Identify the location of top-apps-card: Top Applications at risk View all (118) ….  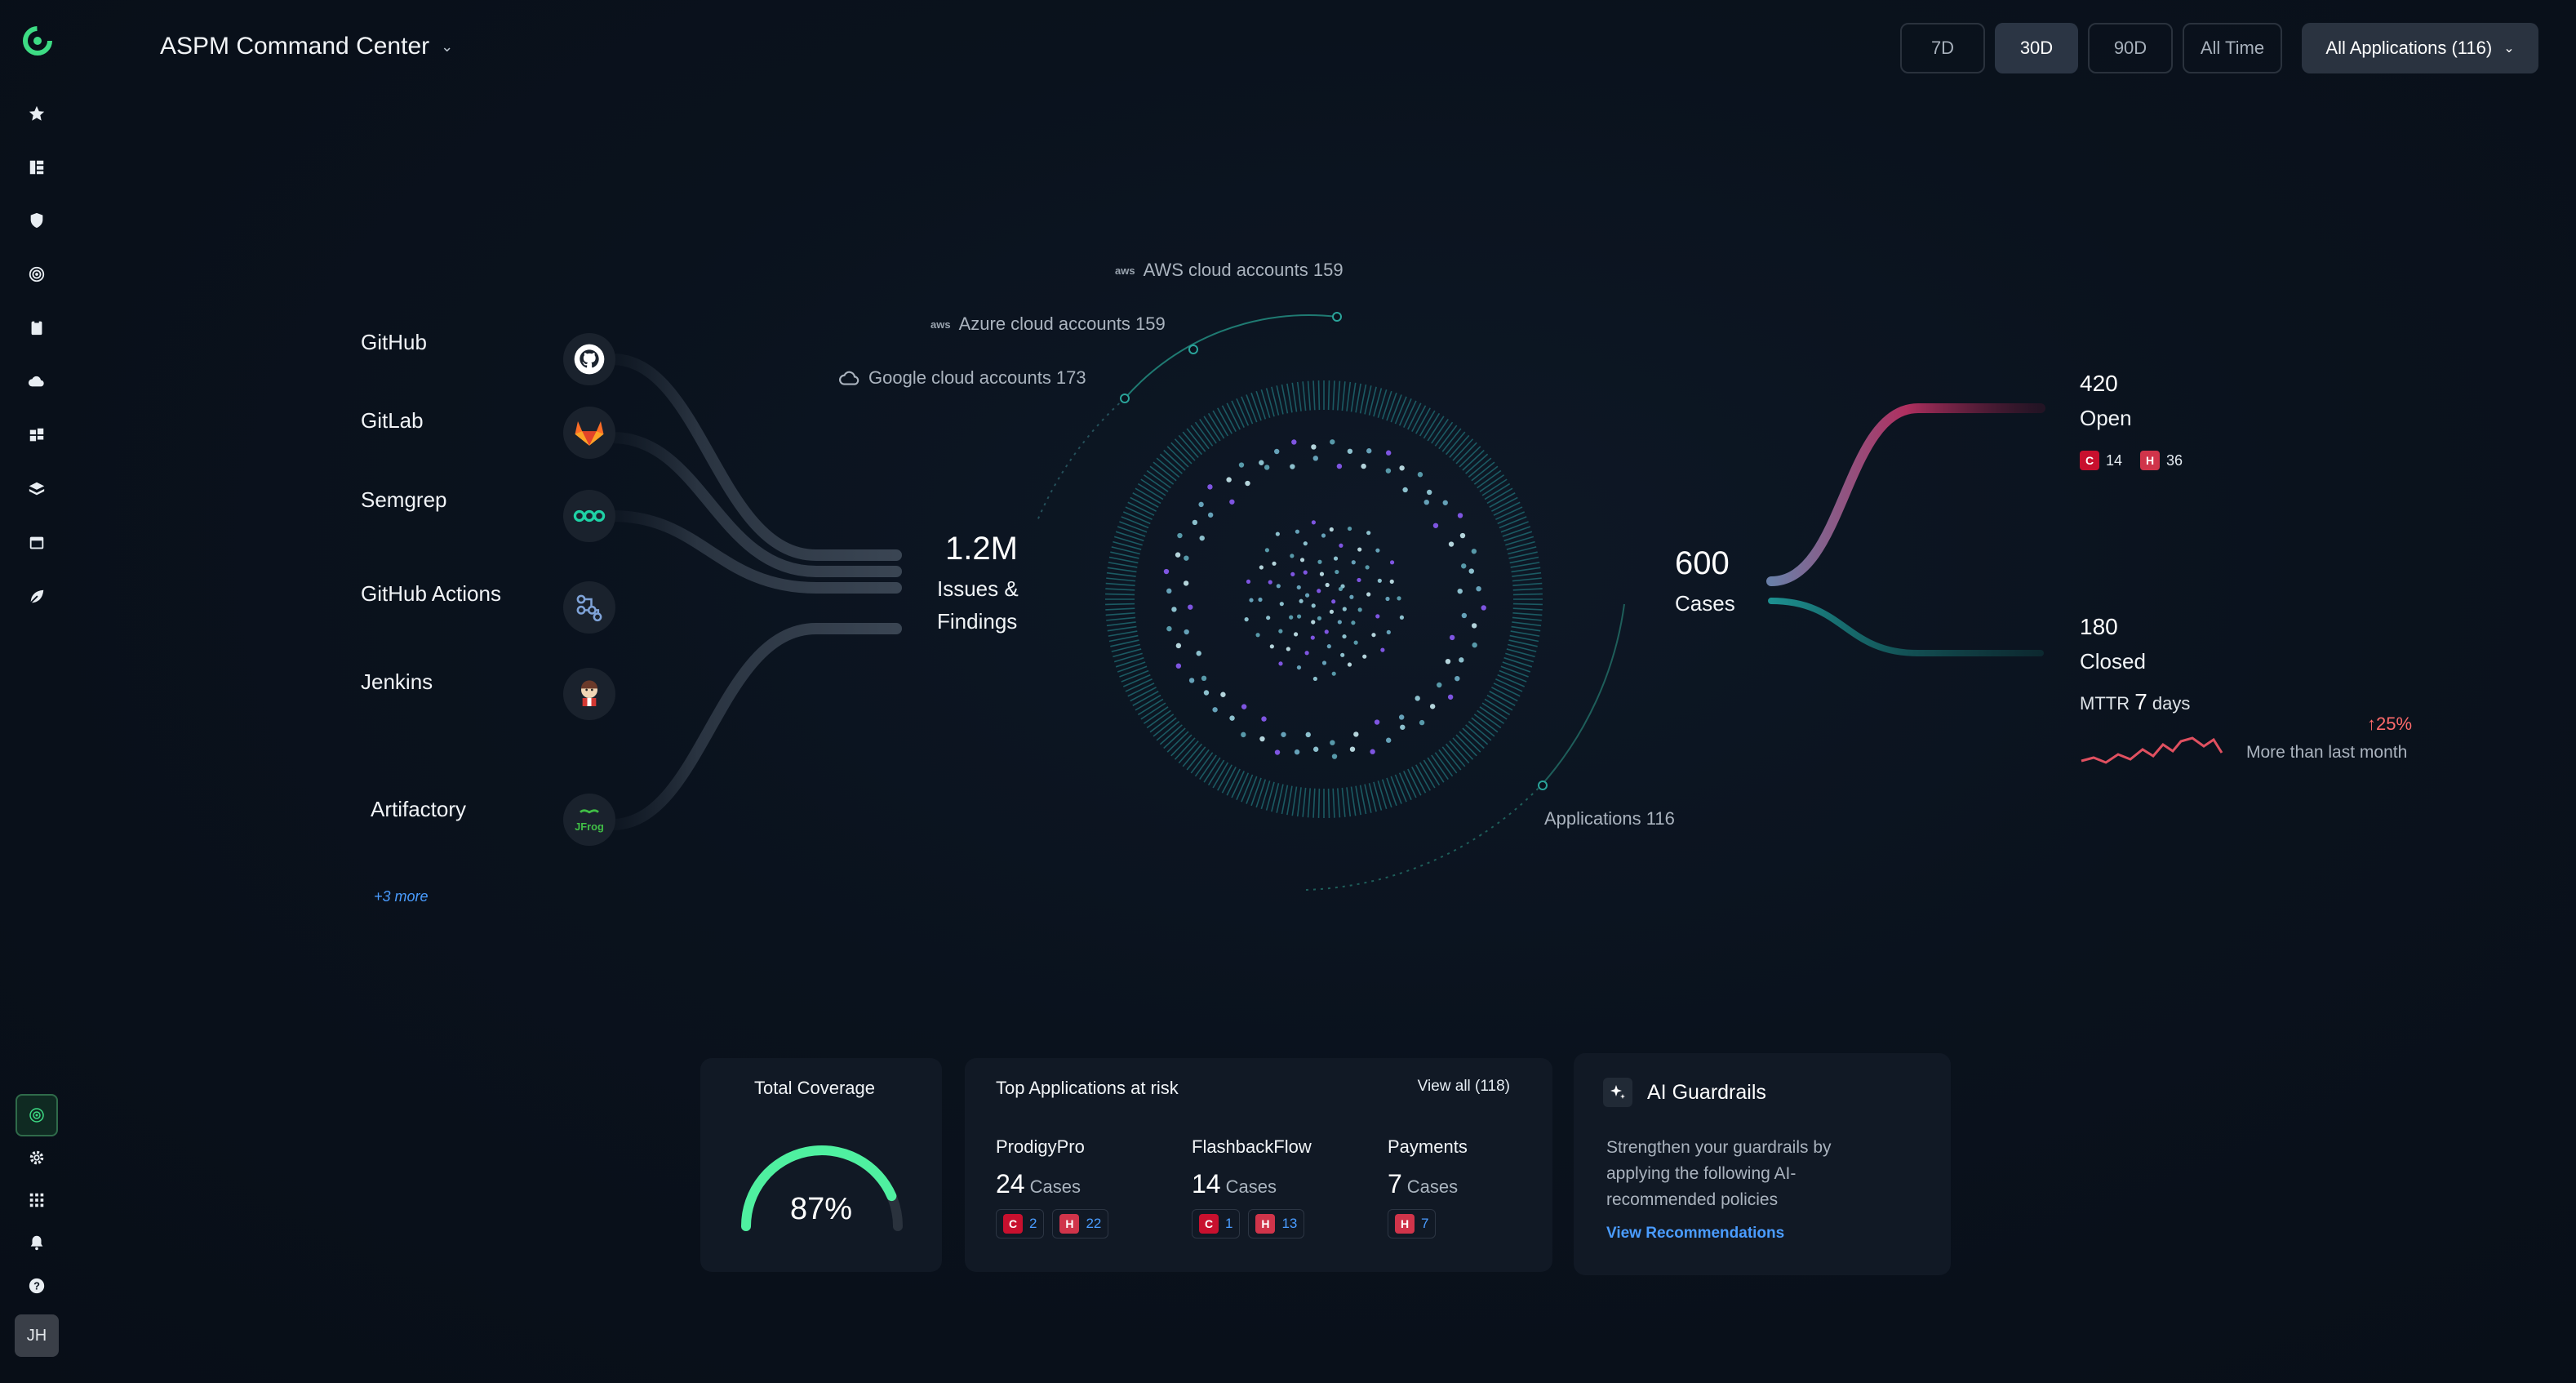
(1258, 1165).